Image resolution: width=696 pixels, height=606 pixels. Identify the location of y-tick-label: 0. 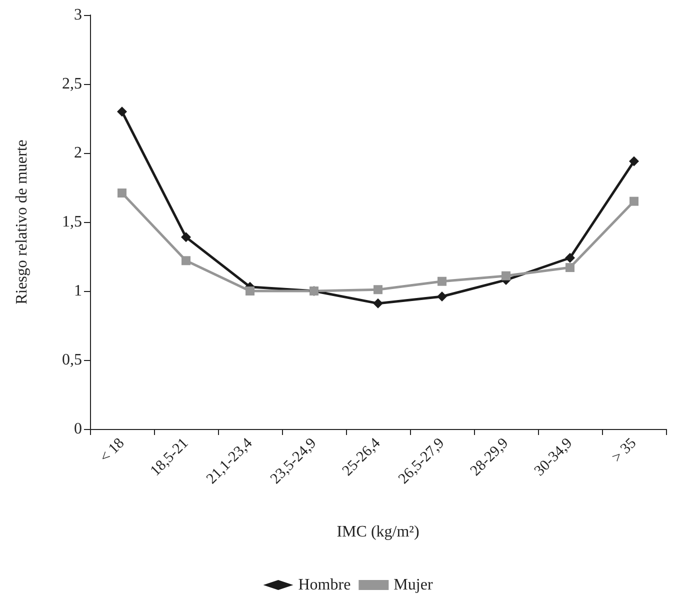
(78, 429).